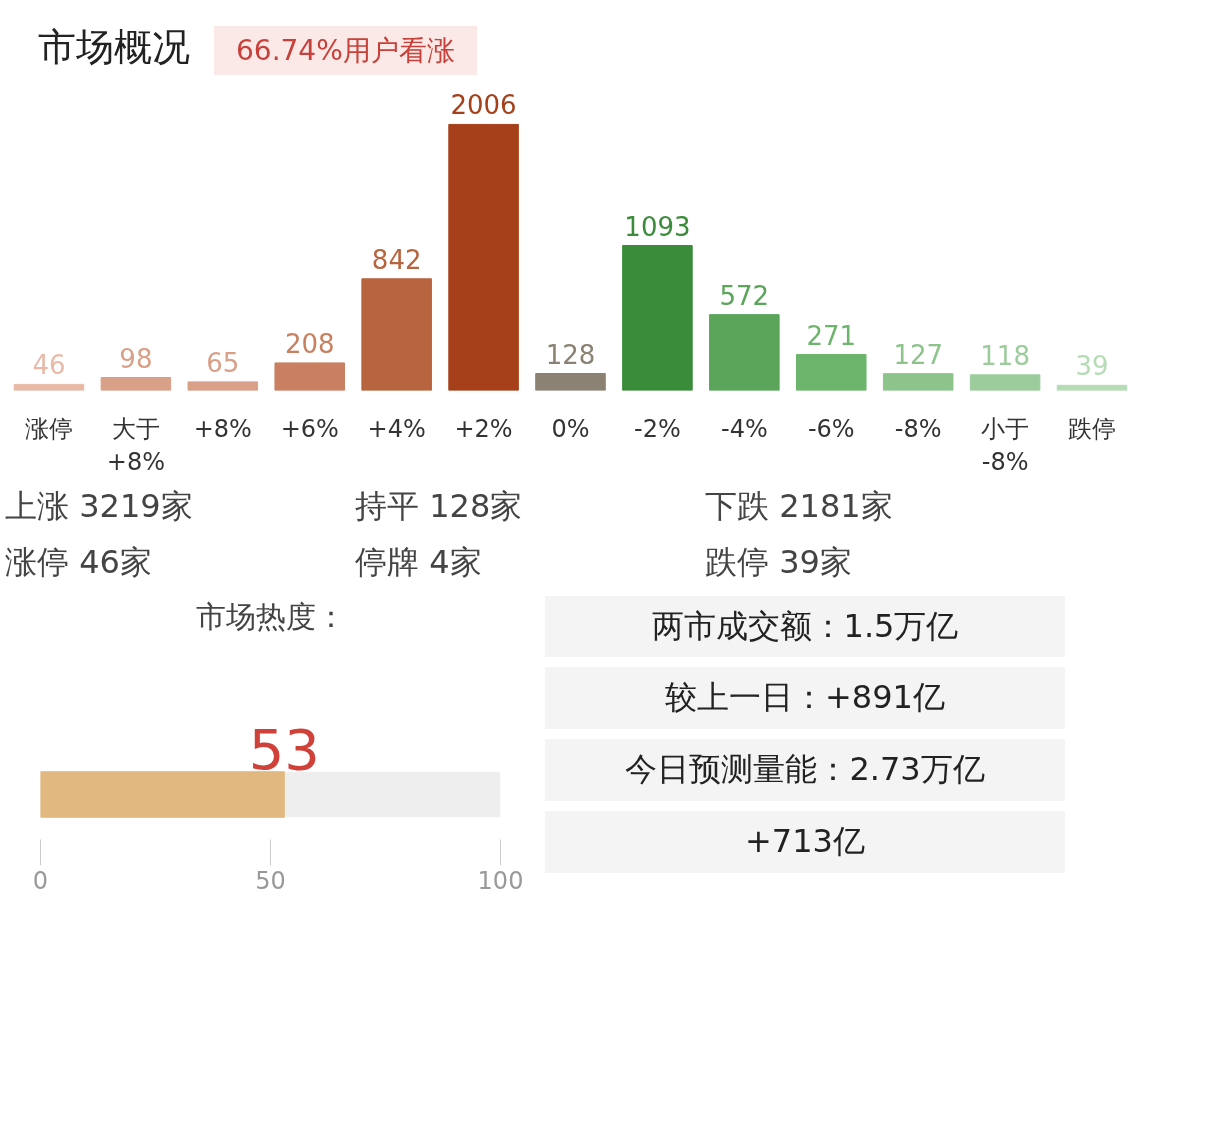  Describe the element at coordinates (48, 428) in the screenshot. I see `x-tick-label: 涨停` at that location.